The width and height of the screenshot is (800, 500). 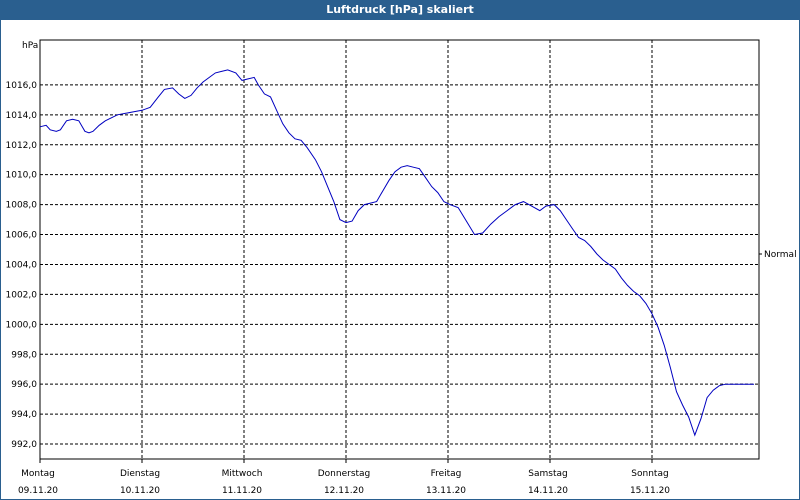 What do you see at coordinates (140, 474) in the screenshot?
I see `x-tick-label-day: Dienstag` at bounding box center [140, 474].